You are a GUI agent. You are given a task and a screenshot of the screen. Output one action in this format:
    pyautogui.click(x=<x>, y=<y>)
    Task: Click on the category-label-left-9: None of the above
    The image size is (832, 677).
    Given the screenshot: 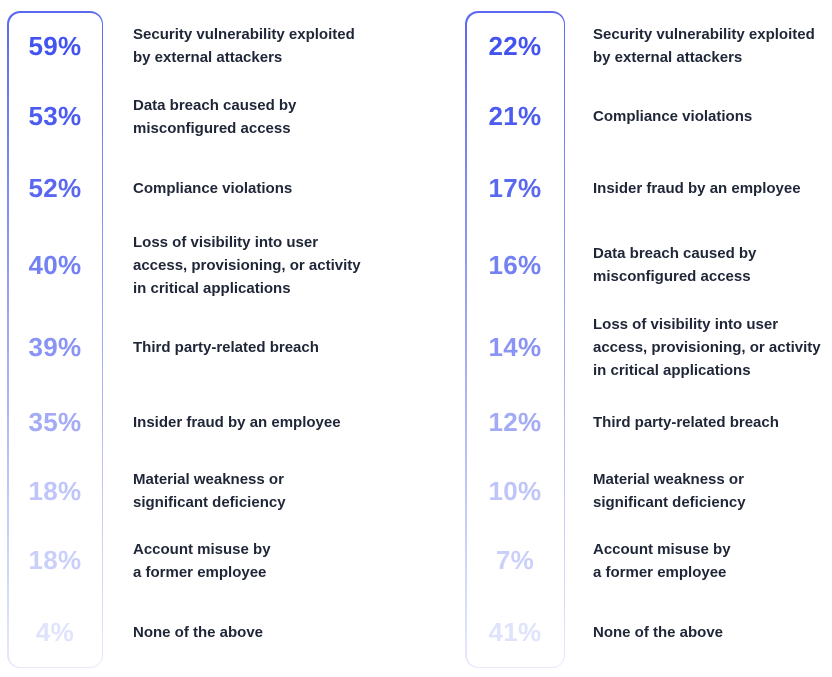 What is the action you would take?
    pyautogui.click(x=198, y=632)
    